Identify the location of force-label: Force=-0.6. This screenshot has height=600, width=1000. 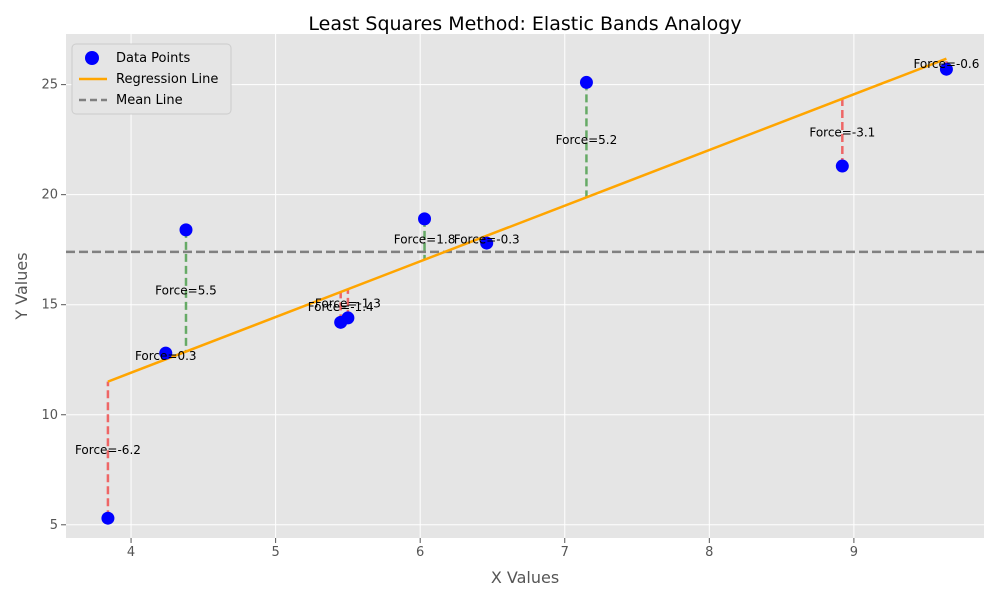
(946, 64).